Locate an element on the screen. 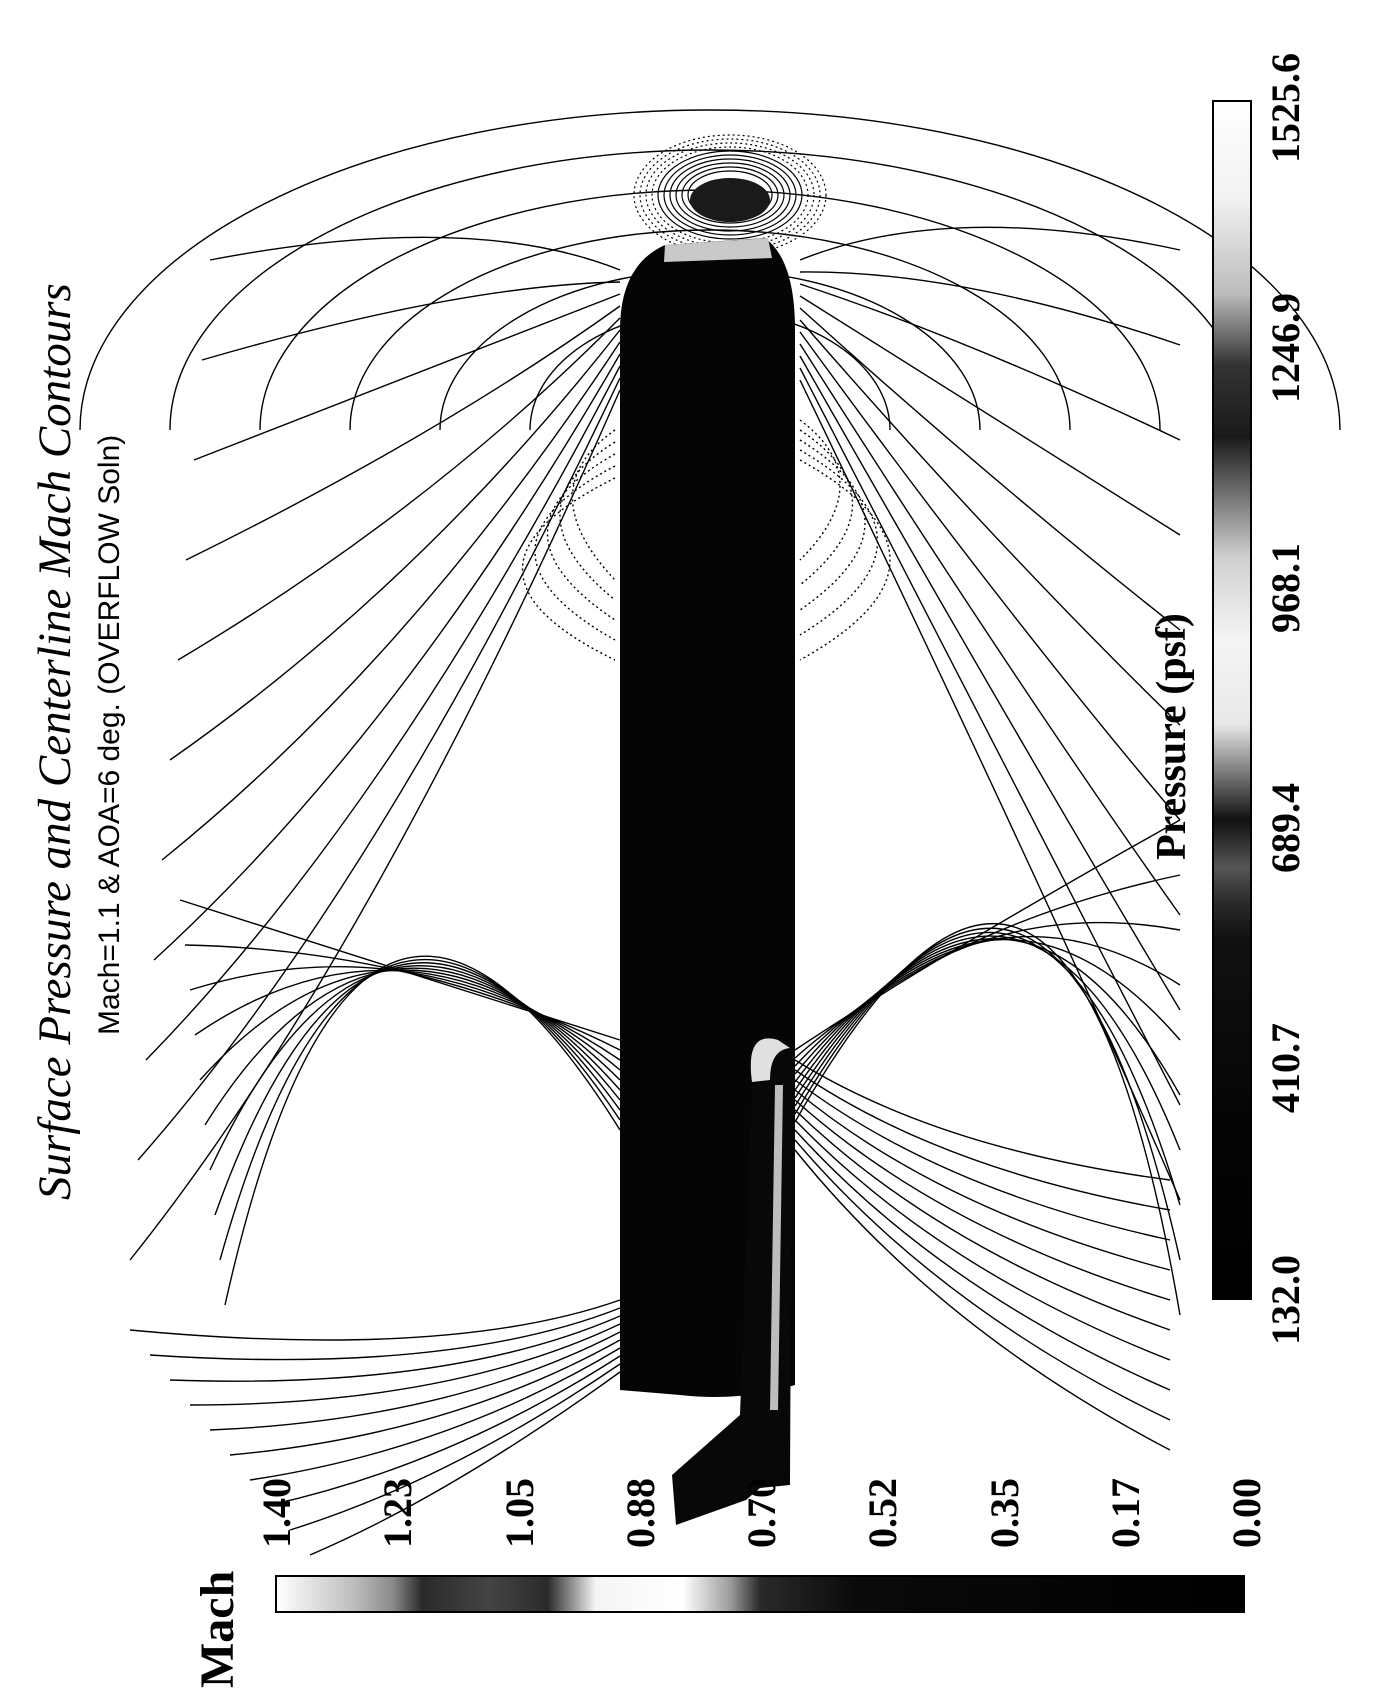 Image resolution: width=1400 pixels, height=1690 pixels. figure-subtitle: Mach=1.1 & AOA=6 deg. (OVERFLOW Soln) is located at coordinates (110, 735).